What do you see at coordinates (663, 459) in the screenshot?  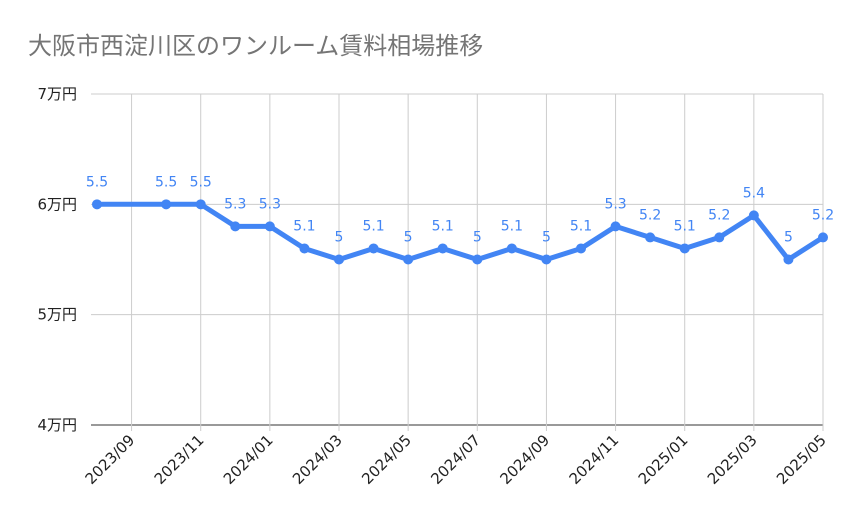 I see `x-tick-label: 2025/01` at bounding box center [663, 459].